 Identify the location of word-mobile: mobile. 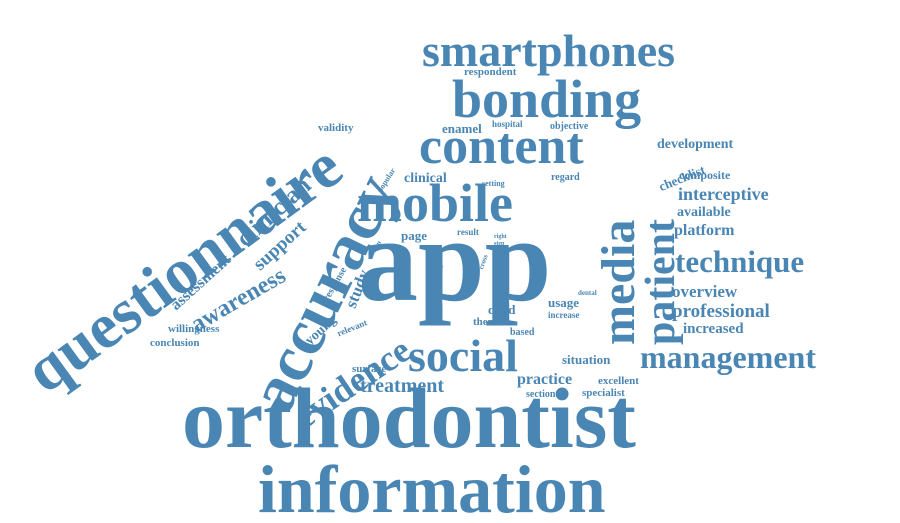
(435, 203).